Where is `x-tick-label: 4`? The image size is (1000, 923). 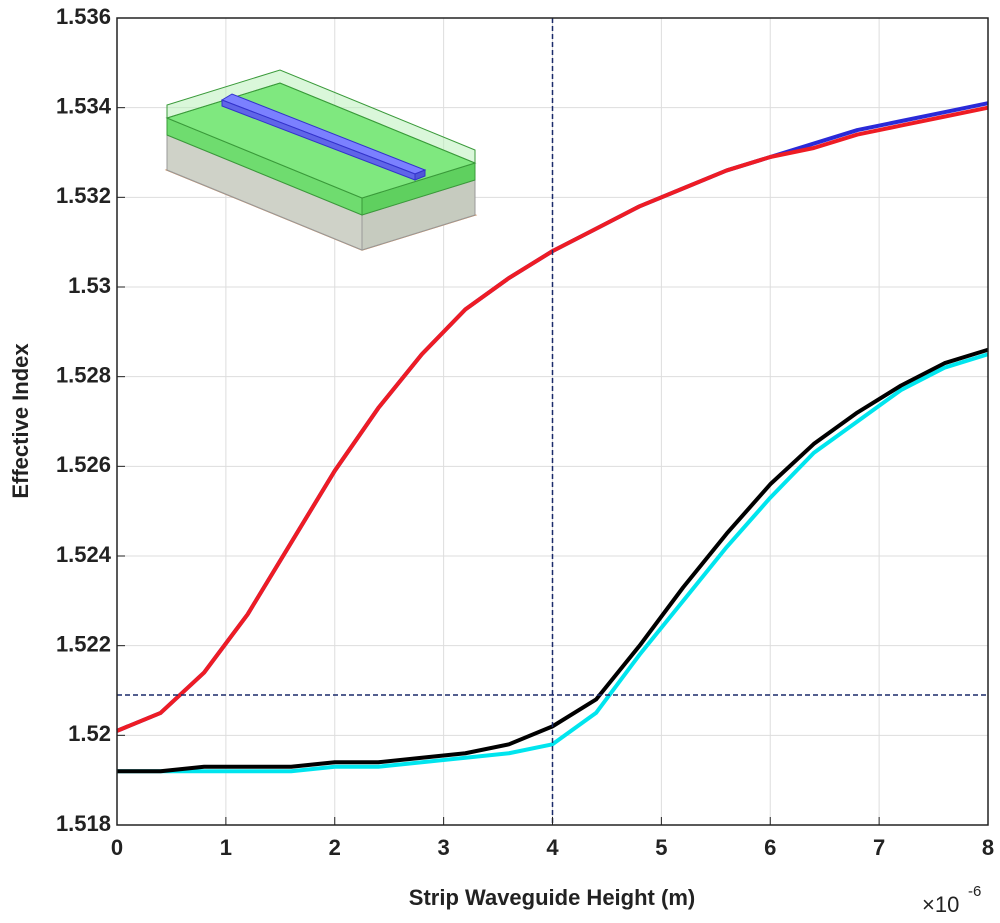
x-tick-label: 4 is located at coordinates (552, 847).